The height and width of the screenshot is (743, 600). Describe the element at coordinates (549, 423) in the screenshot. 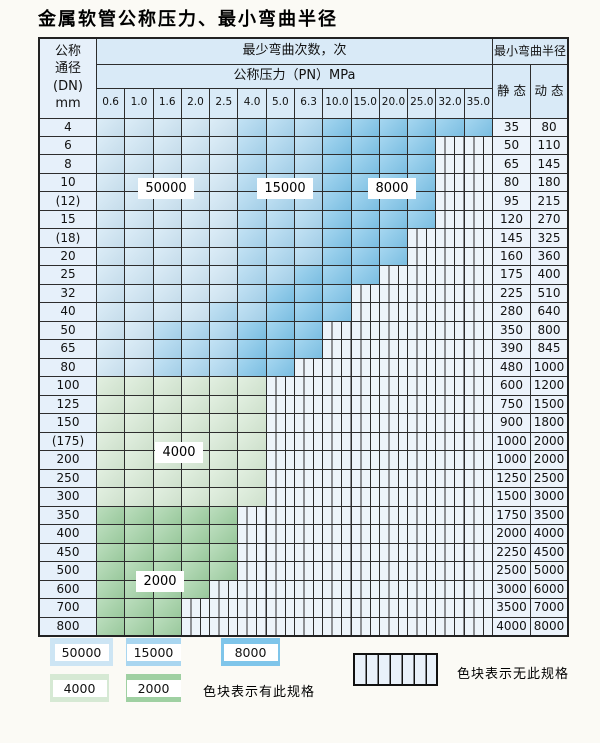

I see `dynamic-radius-value: 1800` at that location.